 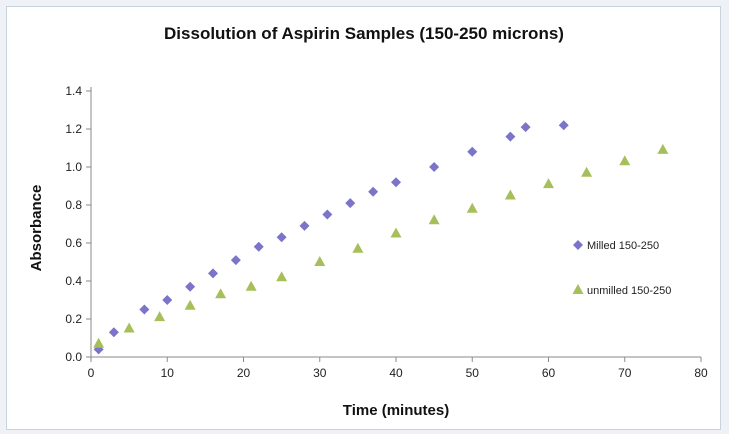 What do you see at coordinates (73, 281) in the screenshot?
I see `y-tick-label: 0.4` at bounding box center [73, 281].